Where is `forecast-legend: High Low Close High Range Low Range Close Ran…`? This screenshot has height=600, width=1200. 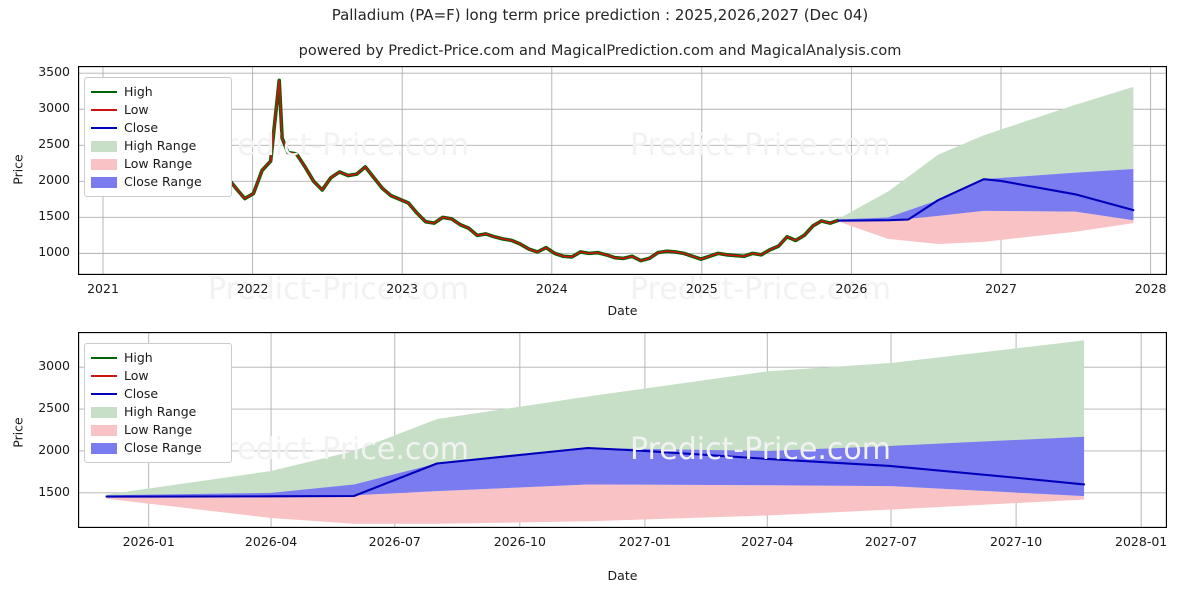
forecast-legend: High Low Close High Range Low Range Close Ran… is located at coordinates (158, 403).